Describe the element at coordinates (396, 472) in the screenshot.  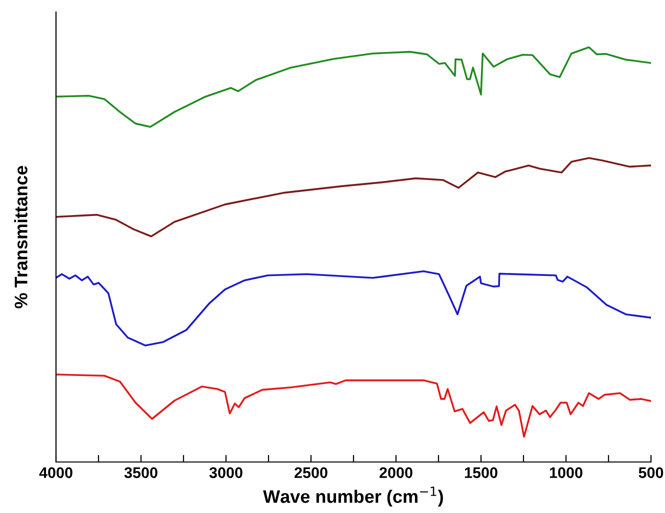
I see `x-tick-label: 2000` at that location.